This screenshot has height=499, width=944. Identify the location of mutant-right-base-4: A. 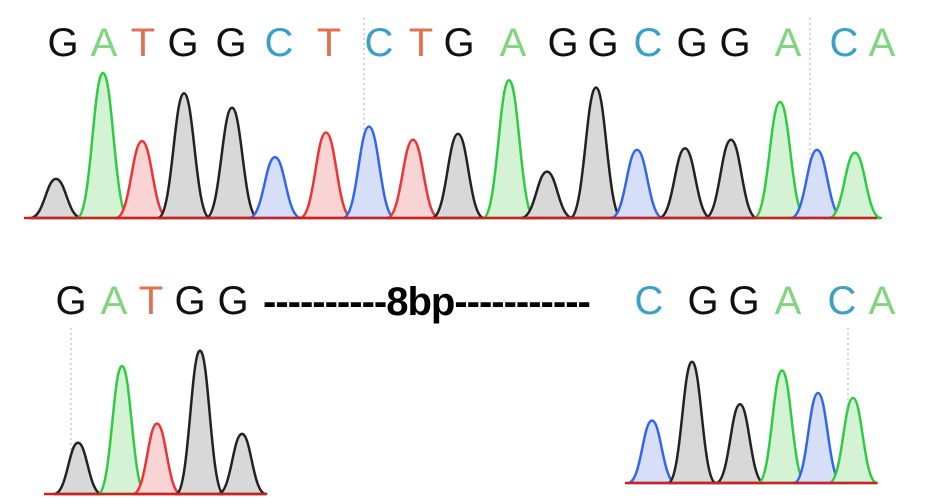
(788, 301).